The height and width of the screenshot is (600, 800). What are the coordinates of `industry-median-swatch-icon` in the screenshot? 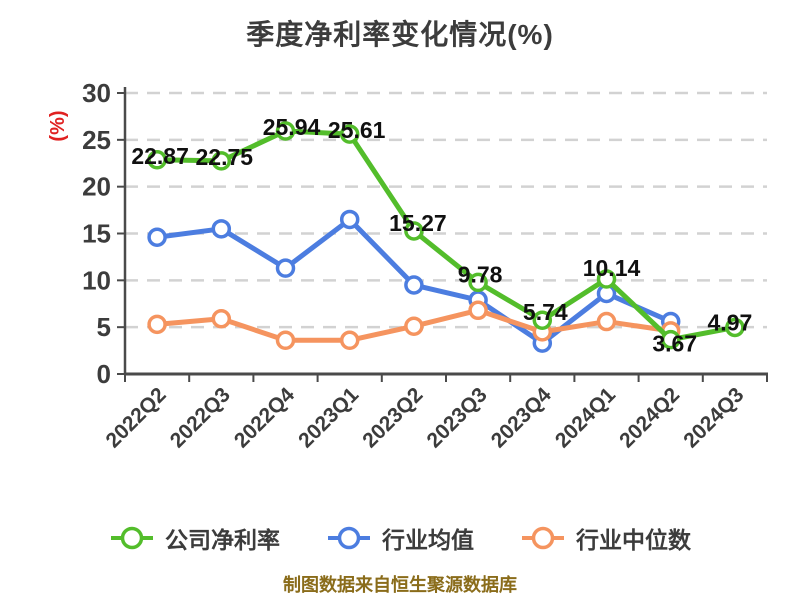 It's located at (543, 538).